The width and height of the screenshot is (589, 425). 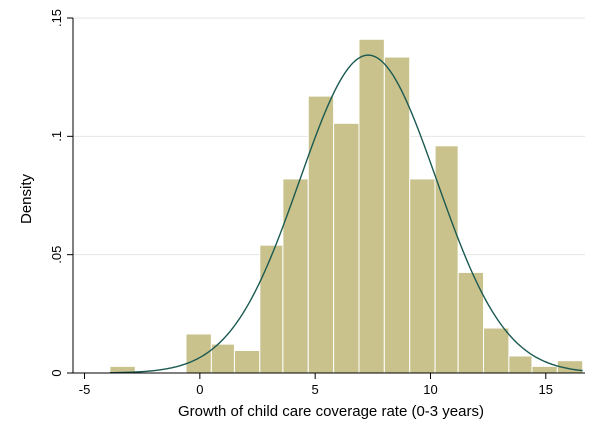 I want to click on y-tick-label-3: .15, so click(x=56, y=18).